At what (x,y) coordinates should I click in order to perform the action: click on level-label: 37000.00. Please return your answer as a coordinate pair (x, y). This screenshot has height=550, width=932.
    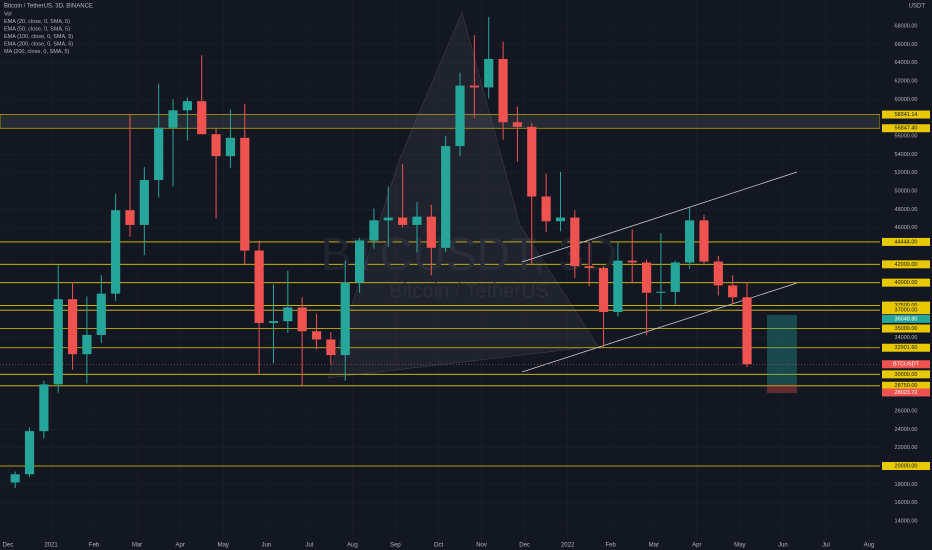
    Looking at the image, I should click on (906, 311).